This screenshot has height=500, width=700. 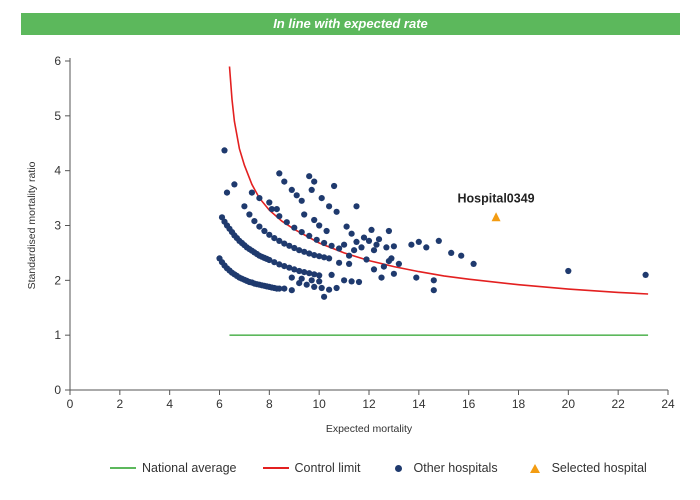 I want to click on x-tick-label: 4, so click(x=169, y=404).